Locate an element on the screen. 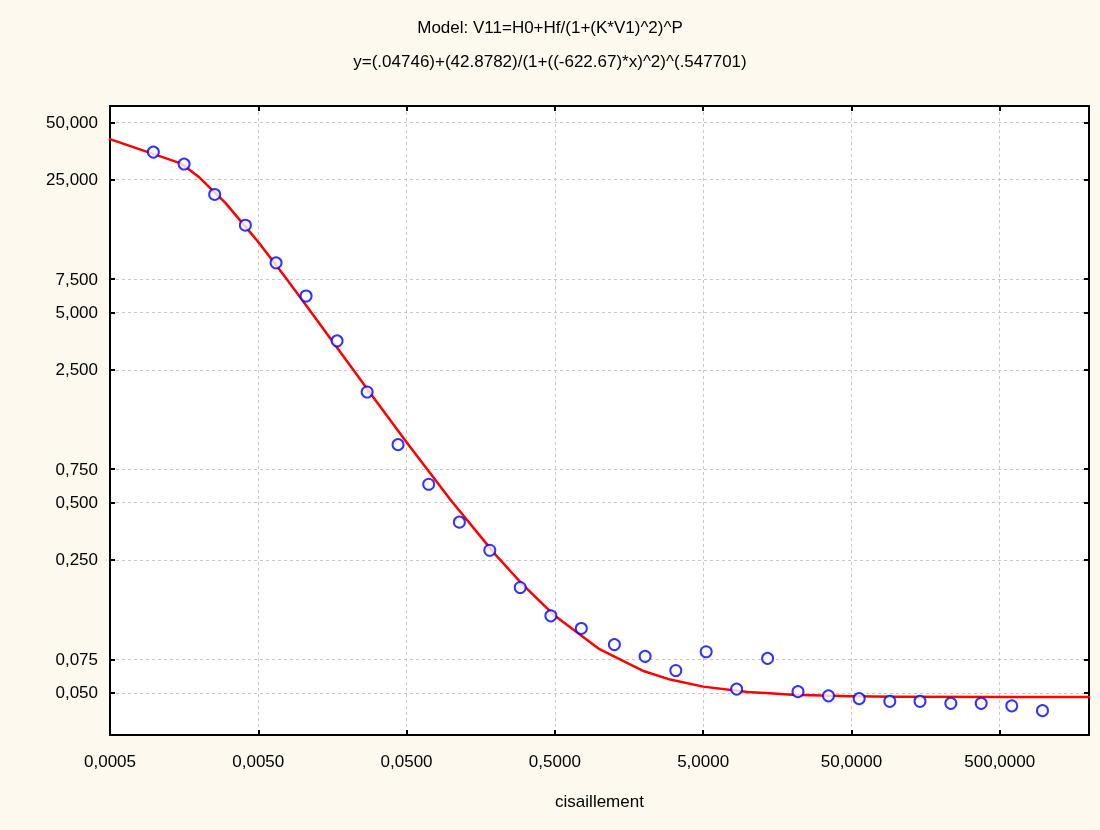 The image size is (1100, 830). y-tick-label: 50,000 is located at coordinates (72, 122).